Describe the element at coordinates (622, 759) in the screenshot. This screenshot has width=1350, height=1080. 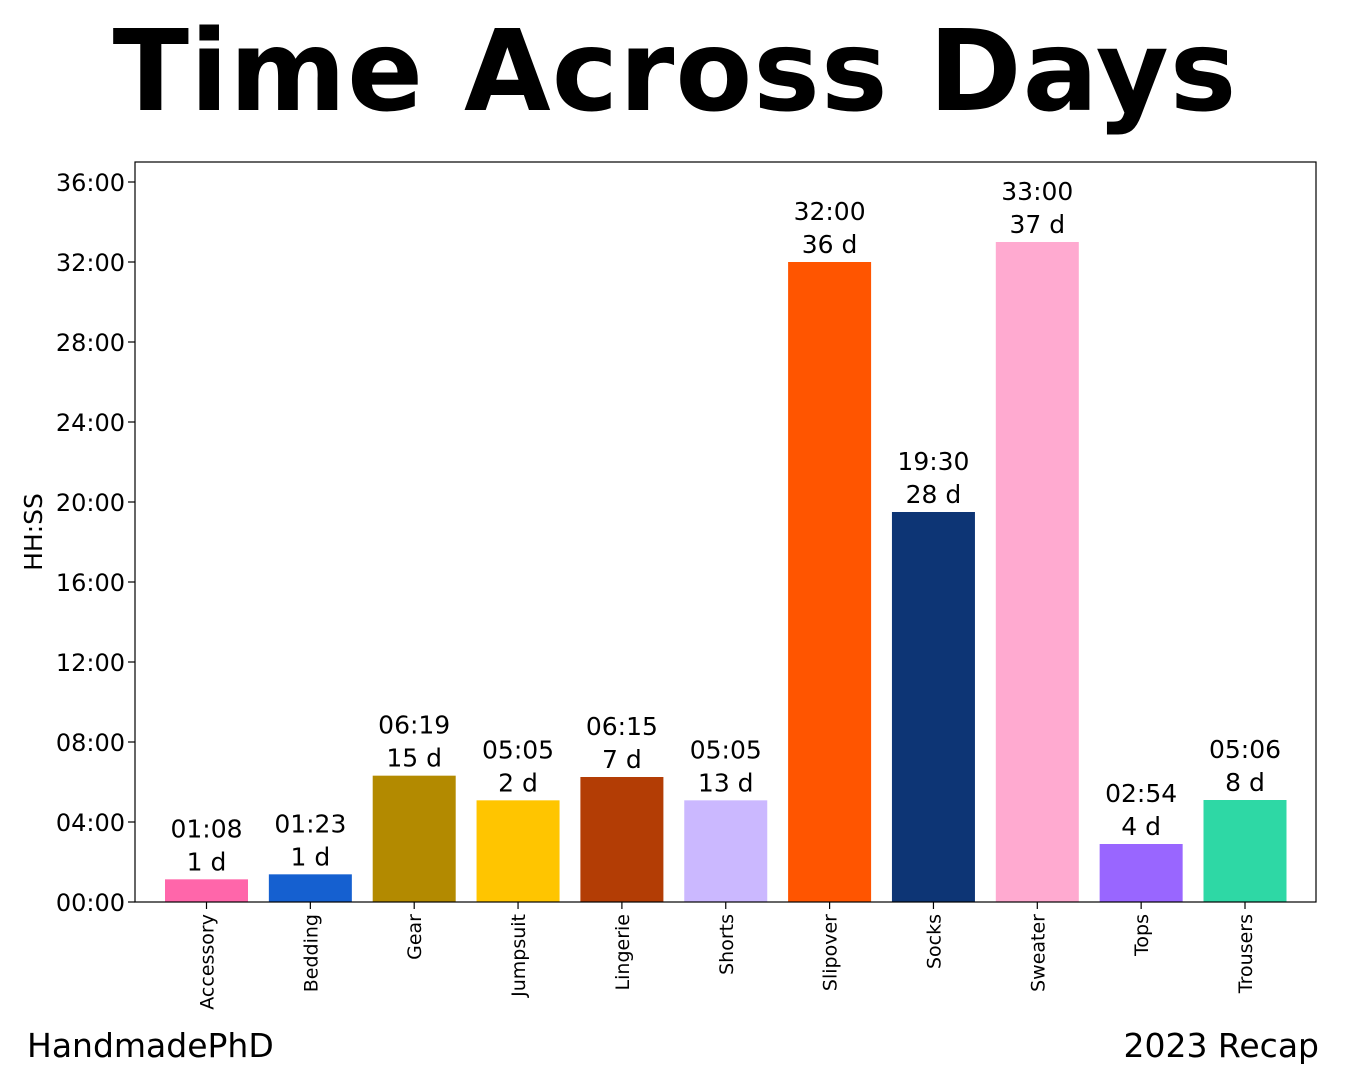
I see `bar-days-label: 7 d` at that location.